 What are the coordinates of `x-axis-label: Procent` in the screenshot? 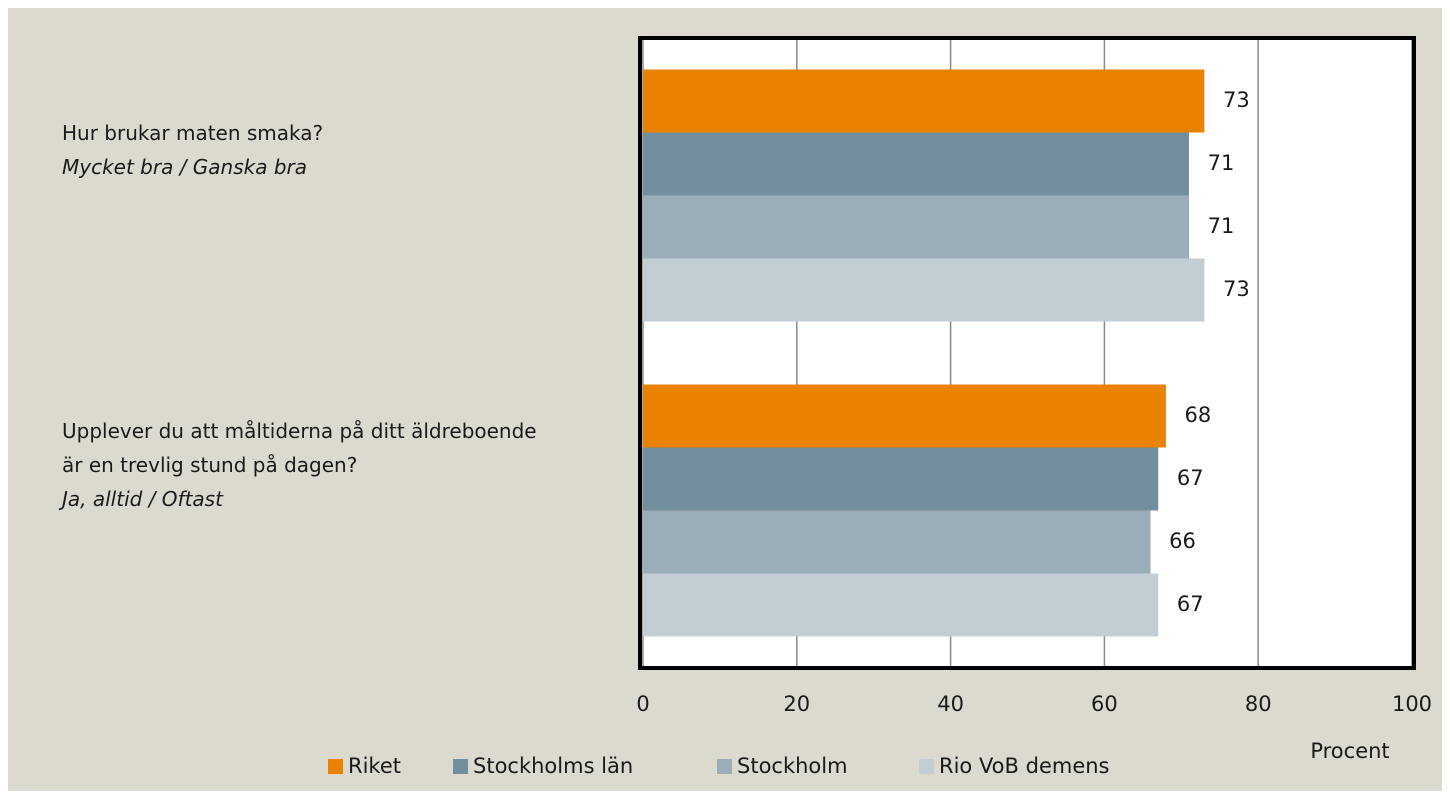 It's located at (1349, 751).